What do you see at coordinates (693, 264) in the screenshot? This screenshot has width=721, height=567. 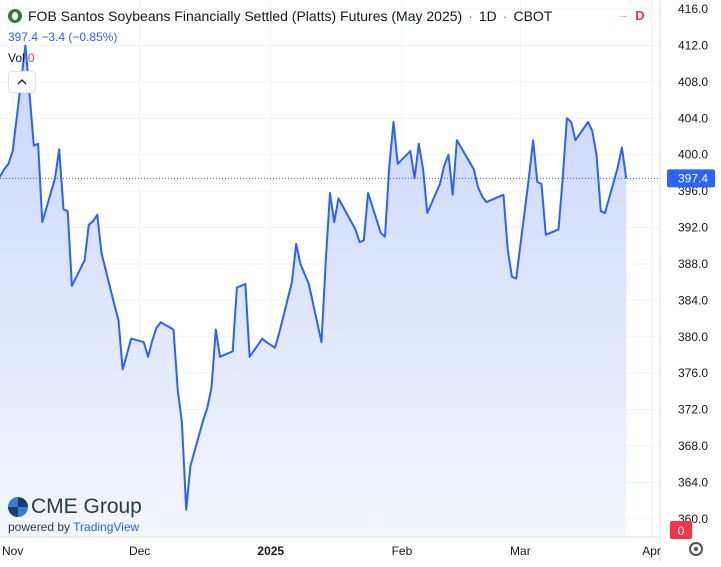 I see `y-tick-label: 388.0` at bounding box center [693, 264].